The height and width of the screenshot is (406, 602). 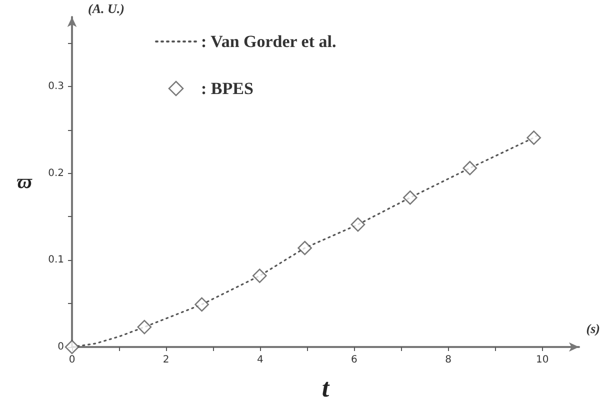 What do you see at coordinates (354, 360) in the screenshot?
I see `x-tick-label: 6` at bounding box center [354, 360].